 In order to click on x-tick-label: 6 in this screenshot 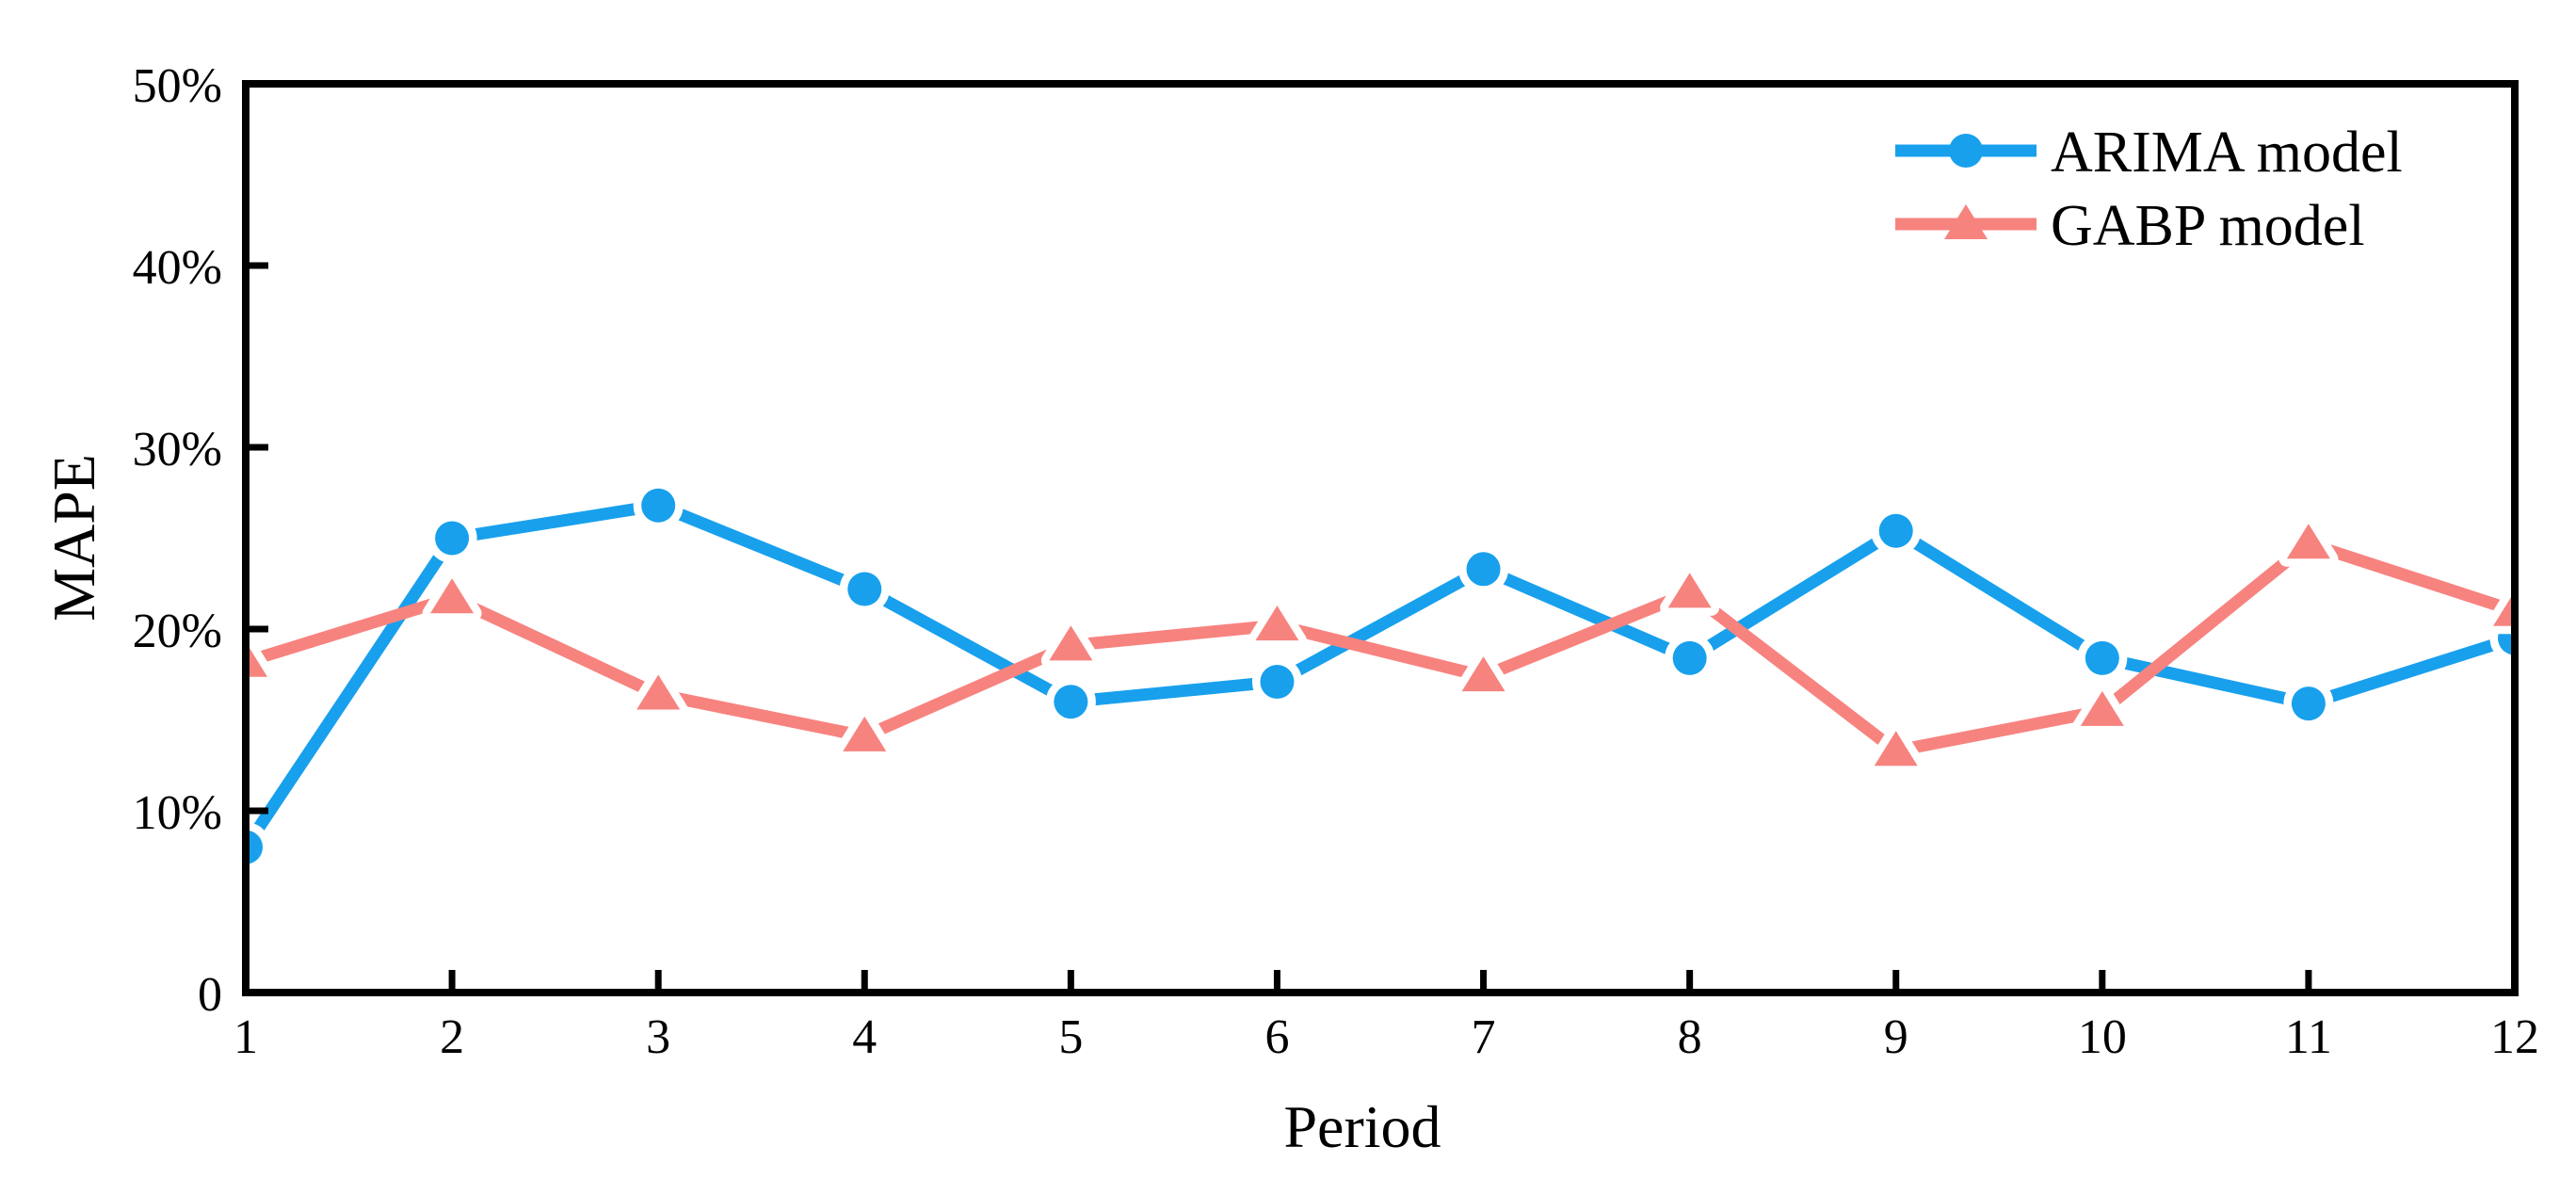, I will do `click(1276, 1037)`.